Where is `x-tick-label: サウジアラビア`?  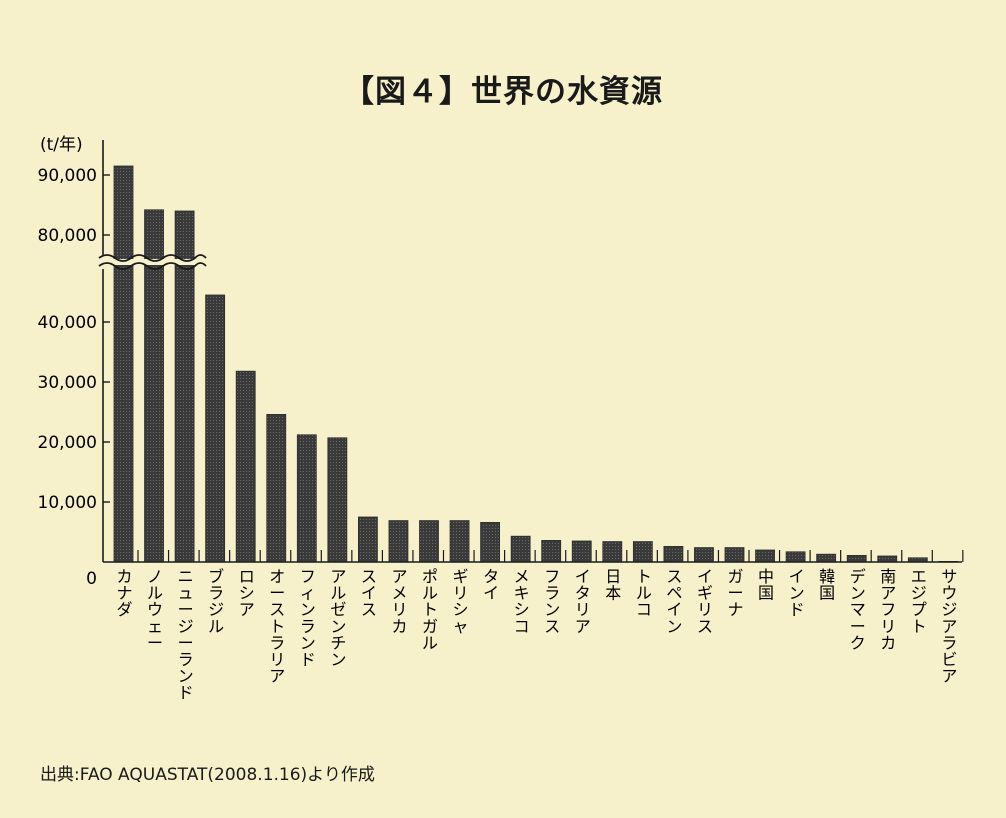
x-tick-label: サウジアラビア is located at coordinates (949, 626).